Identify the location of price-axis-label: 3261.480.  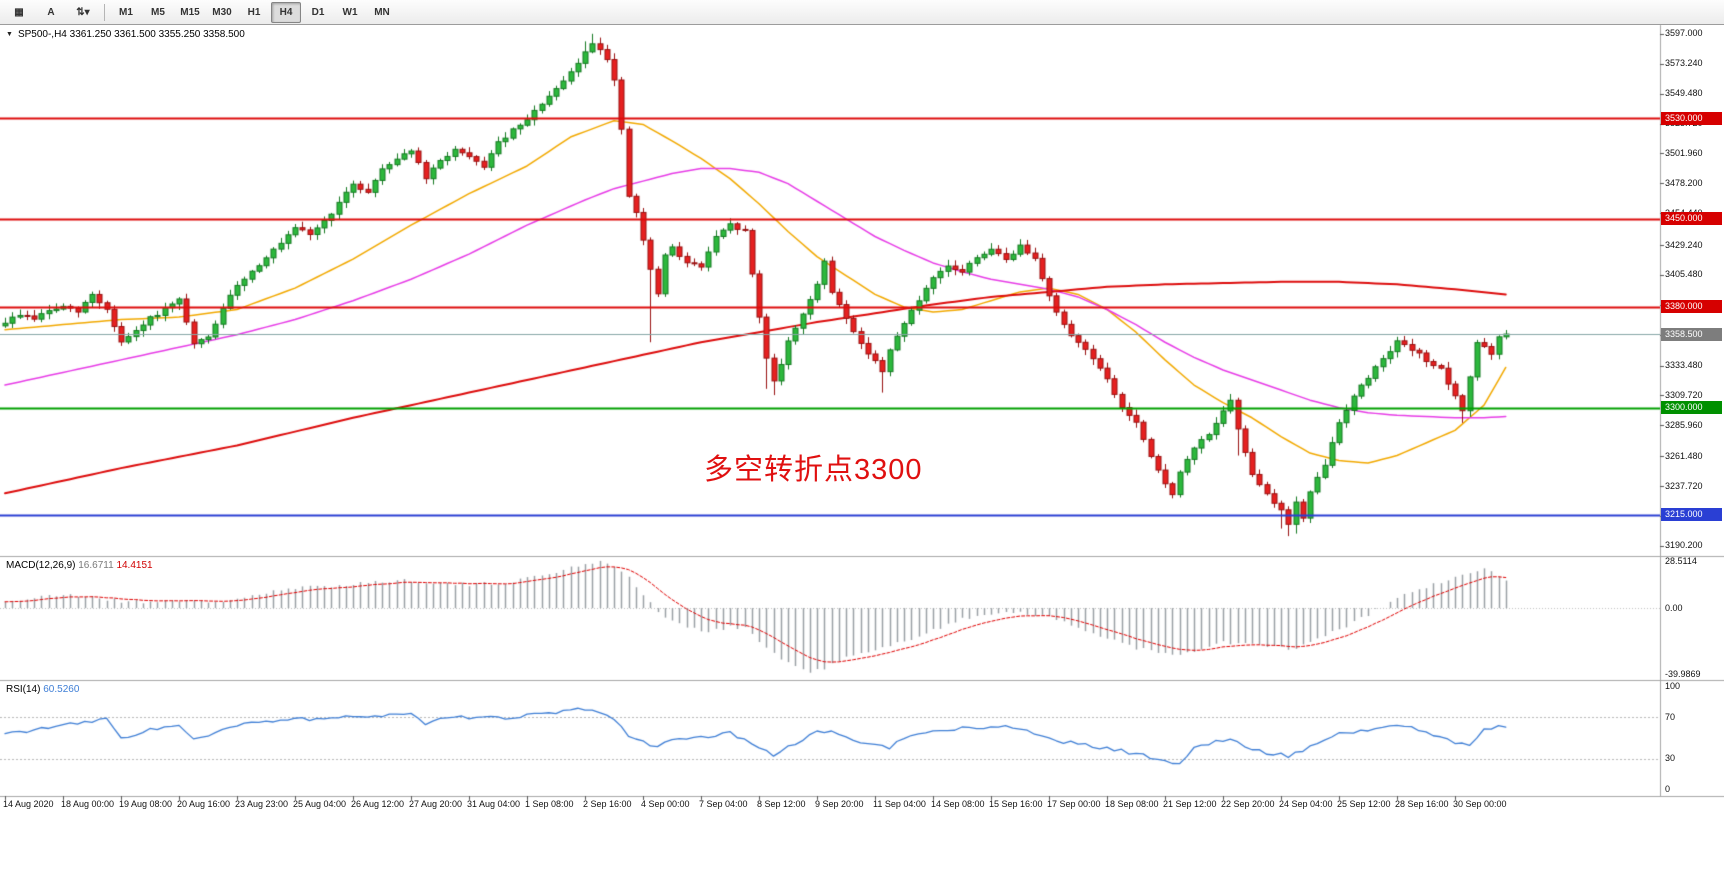
(1684, 455).